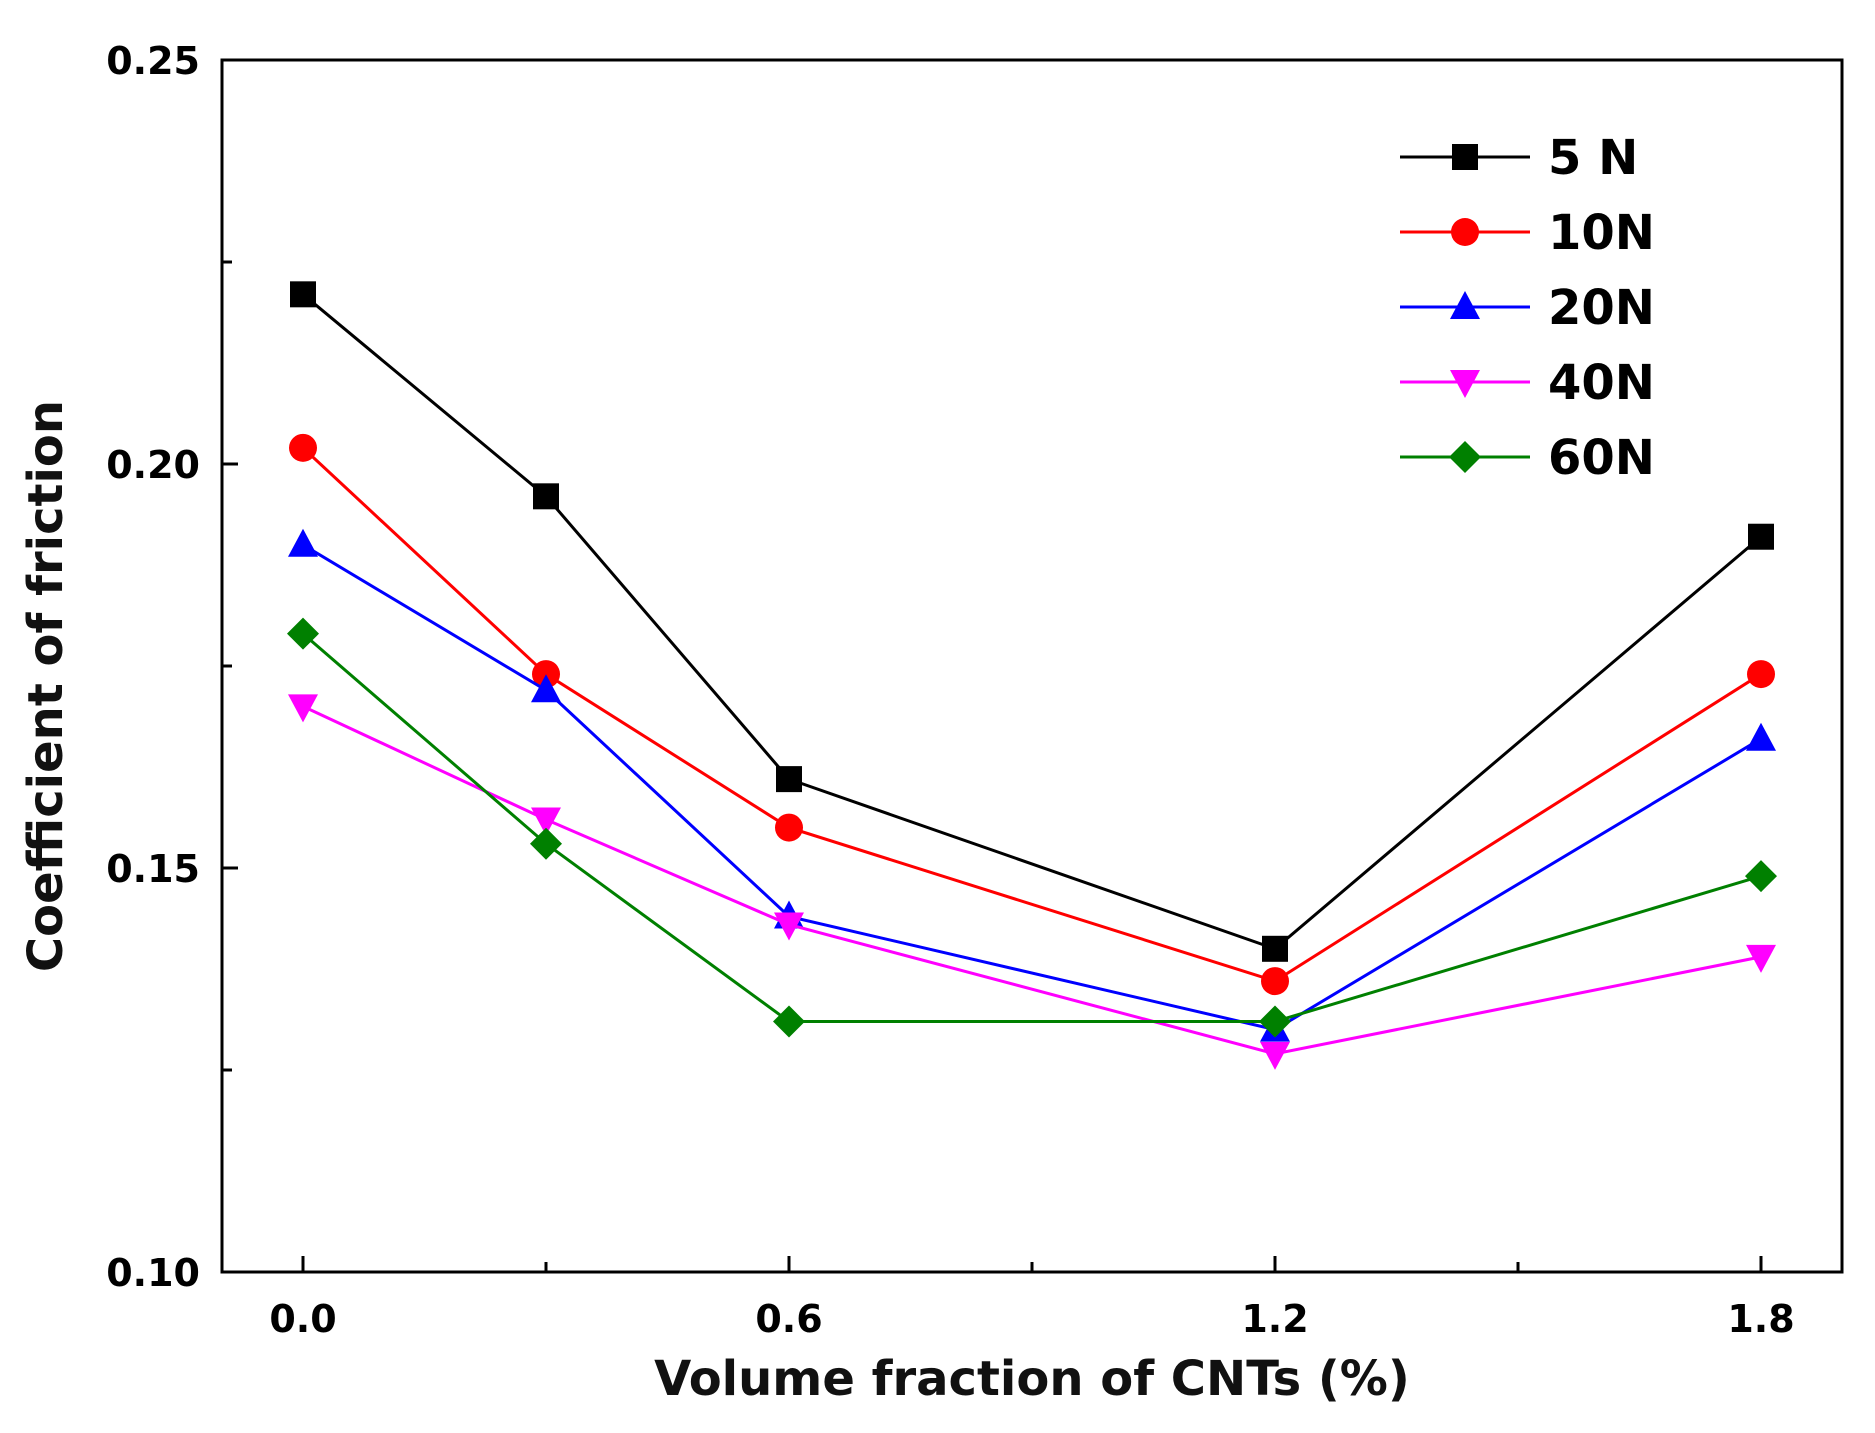  Describe the element at coordinates (153, 61) in the screenshot. I see `y-tick-label: 0.25` at that location.